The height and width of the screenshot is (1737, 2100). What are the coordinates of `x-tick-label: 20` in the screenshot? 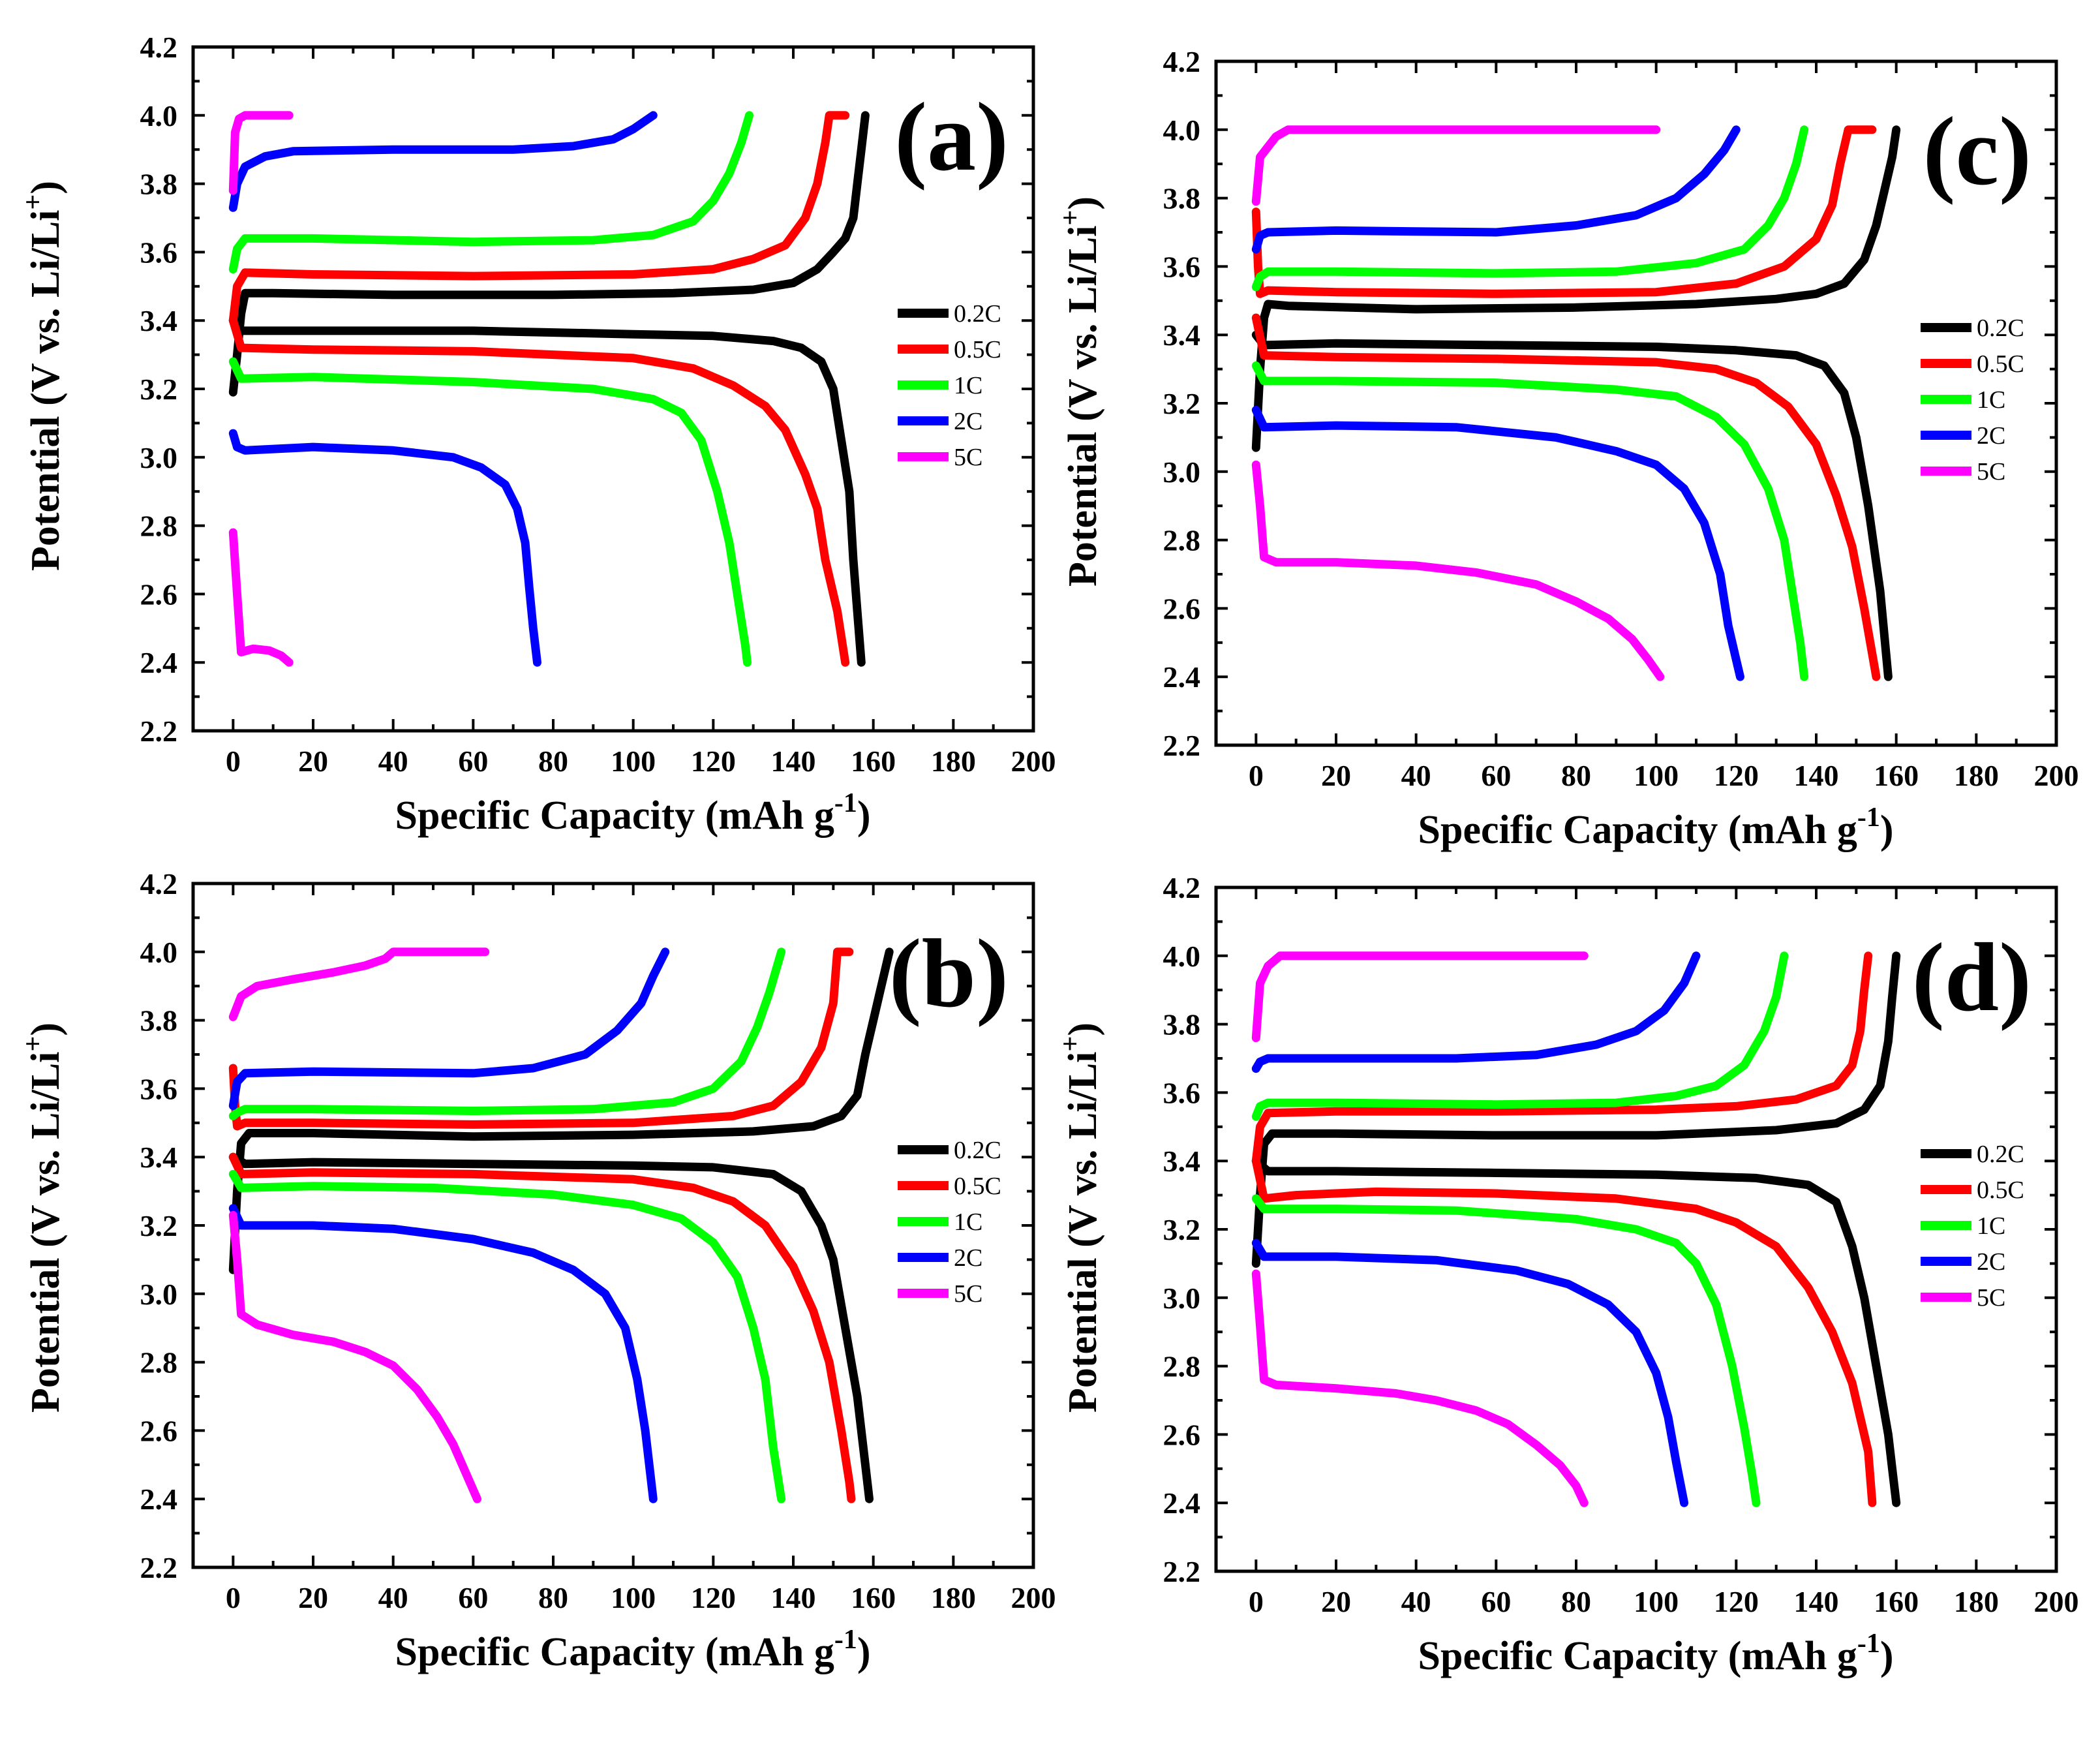 It's located at (313, 761).